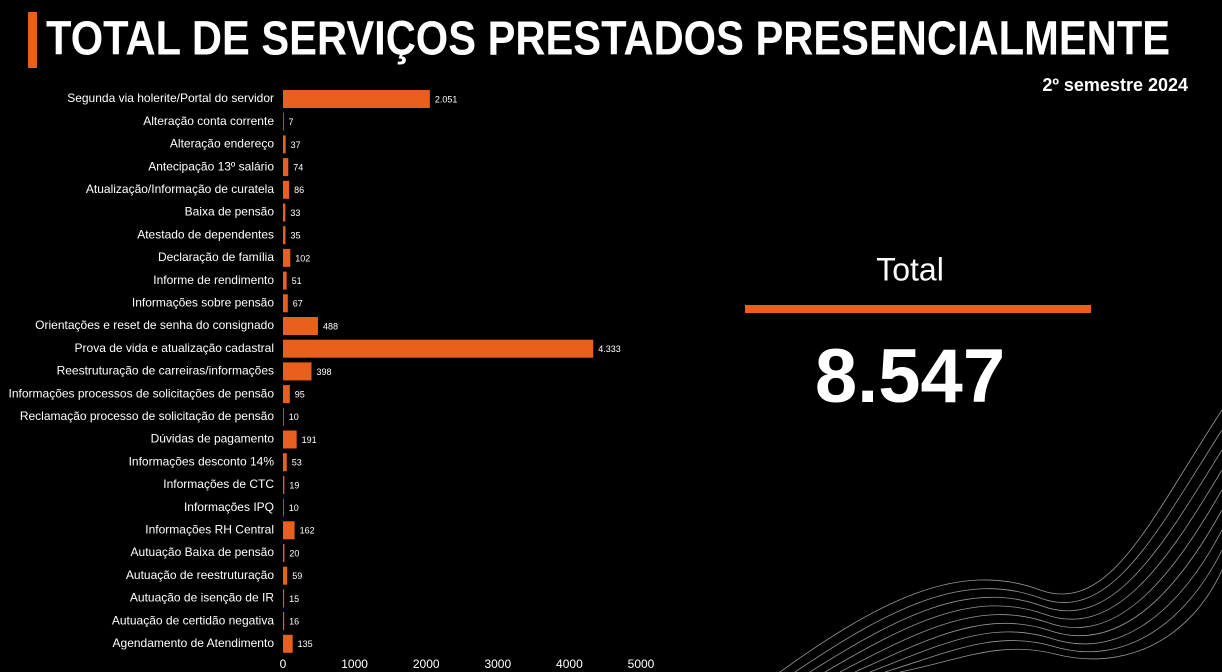 The image size is (1222, 672). I want to click on value-label: 86, so click(299, 190).